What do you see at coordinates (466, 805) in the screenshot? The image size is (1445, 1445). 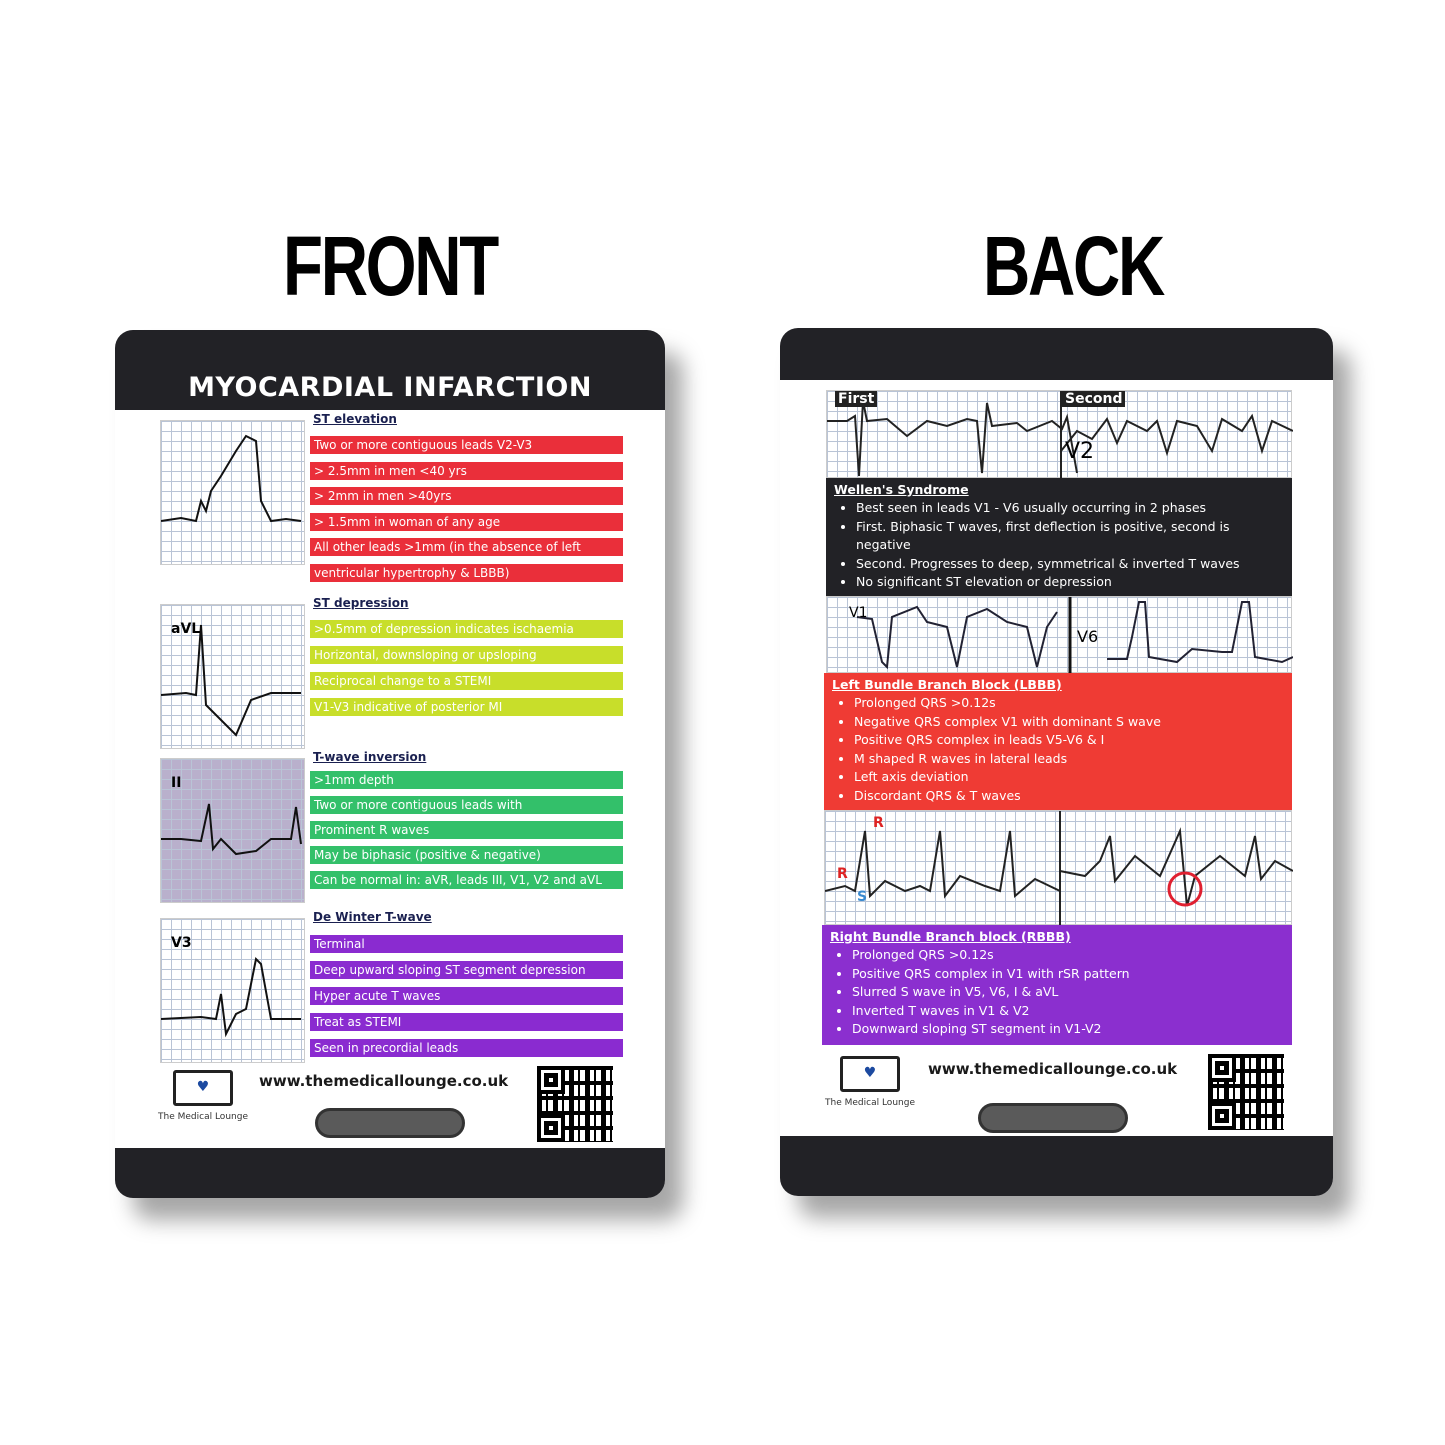 I see `criteria-bar: Two or more contiguous leads with` at bounding box center [466, 805].